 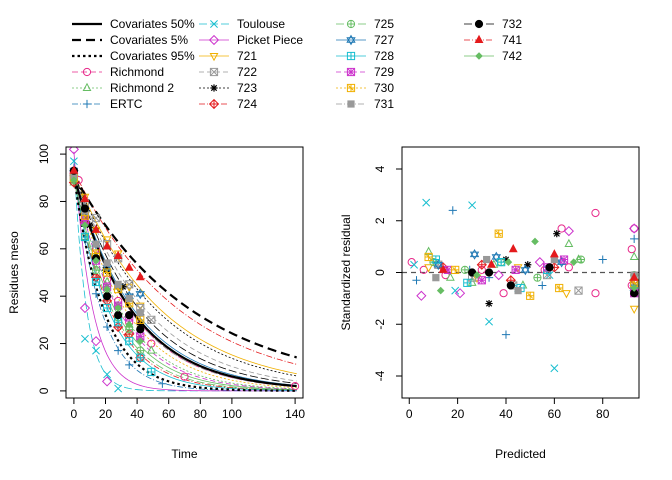 I want to click on legend-label: Richmond 2, so click(x=142, y=88).